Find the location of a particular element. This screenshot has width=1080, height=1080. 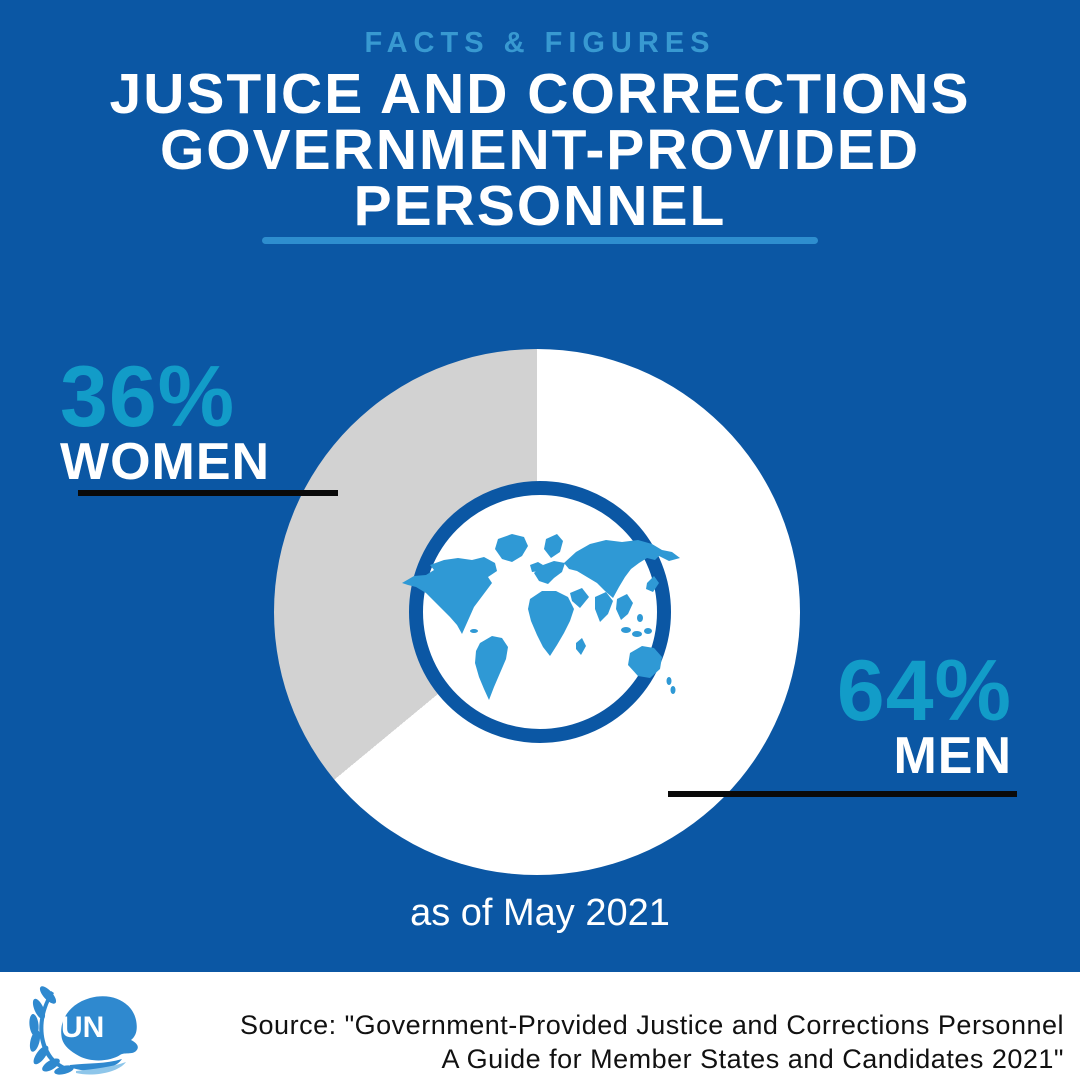

page-title-line-3: PERSONNEL is located at coordinates (540, 206).